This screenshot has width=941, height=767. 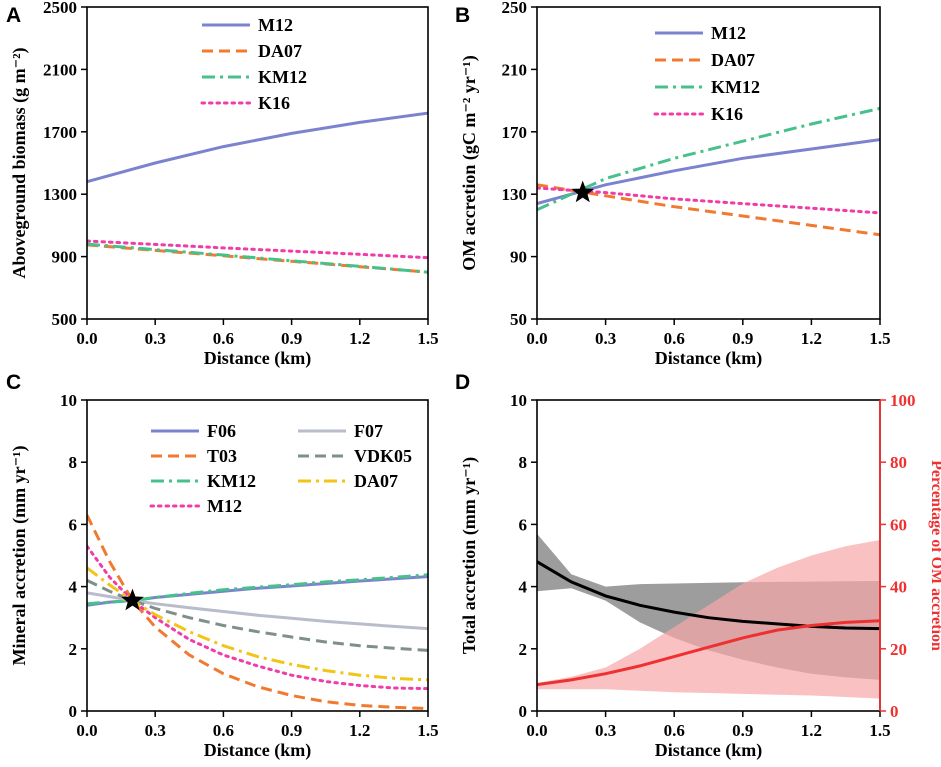 I want to click on y-right-axis-title: Percentage of OM accretion, so click(x=934, y=555).